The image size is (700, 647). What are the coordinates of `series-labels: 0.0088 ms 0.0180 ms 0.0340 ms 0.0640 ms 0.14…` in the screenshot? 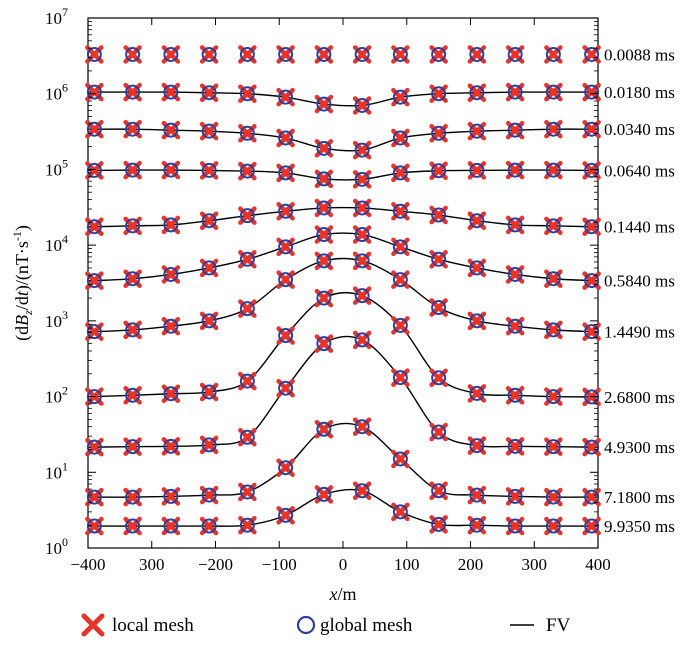 It's located at (639, 290).